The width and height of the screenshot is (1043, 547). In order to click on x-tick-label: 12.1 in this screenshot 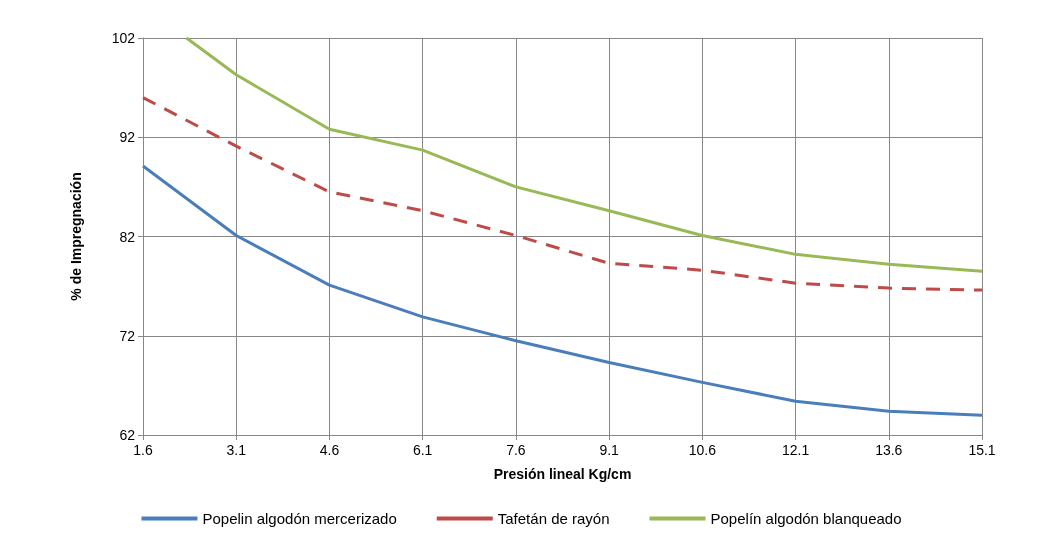, I will do `click(795, 450)`.